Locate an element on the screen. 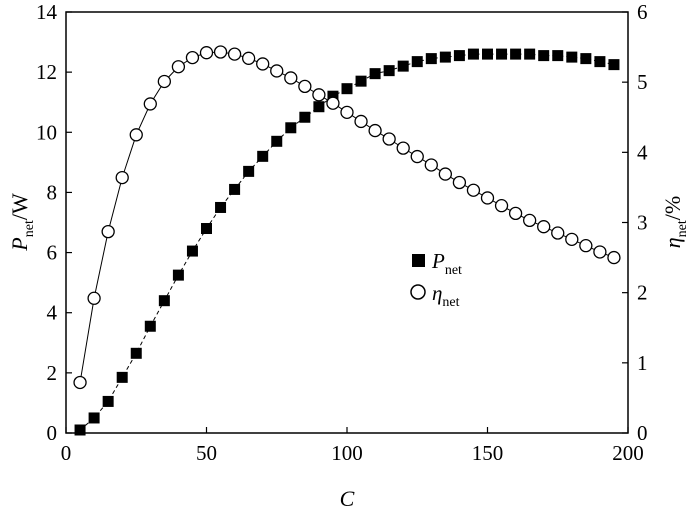  left-y-tick-label: 8 is located at coordinates (52, 192).